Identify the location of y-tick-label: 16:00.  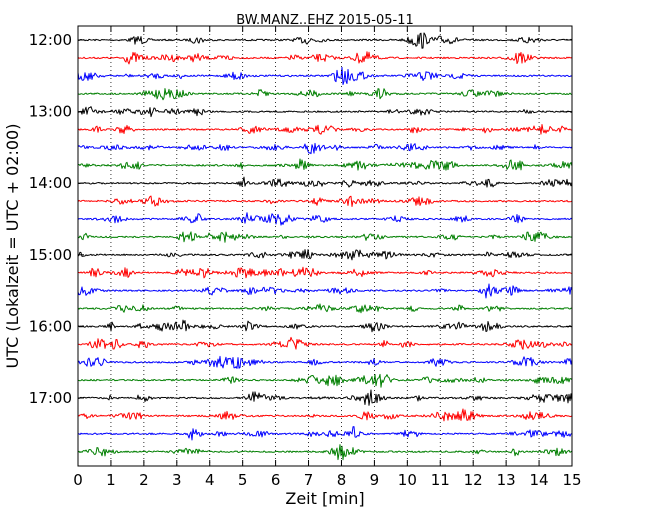
(50, 326).